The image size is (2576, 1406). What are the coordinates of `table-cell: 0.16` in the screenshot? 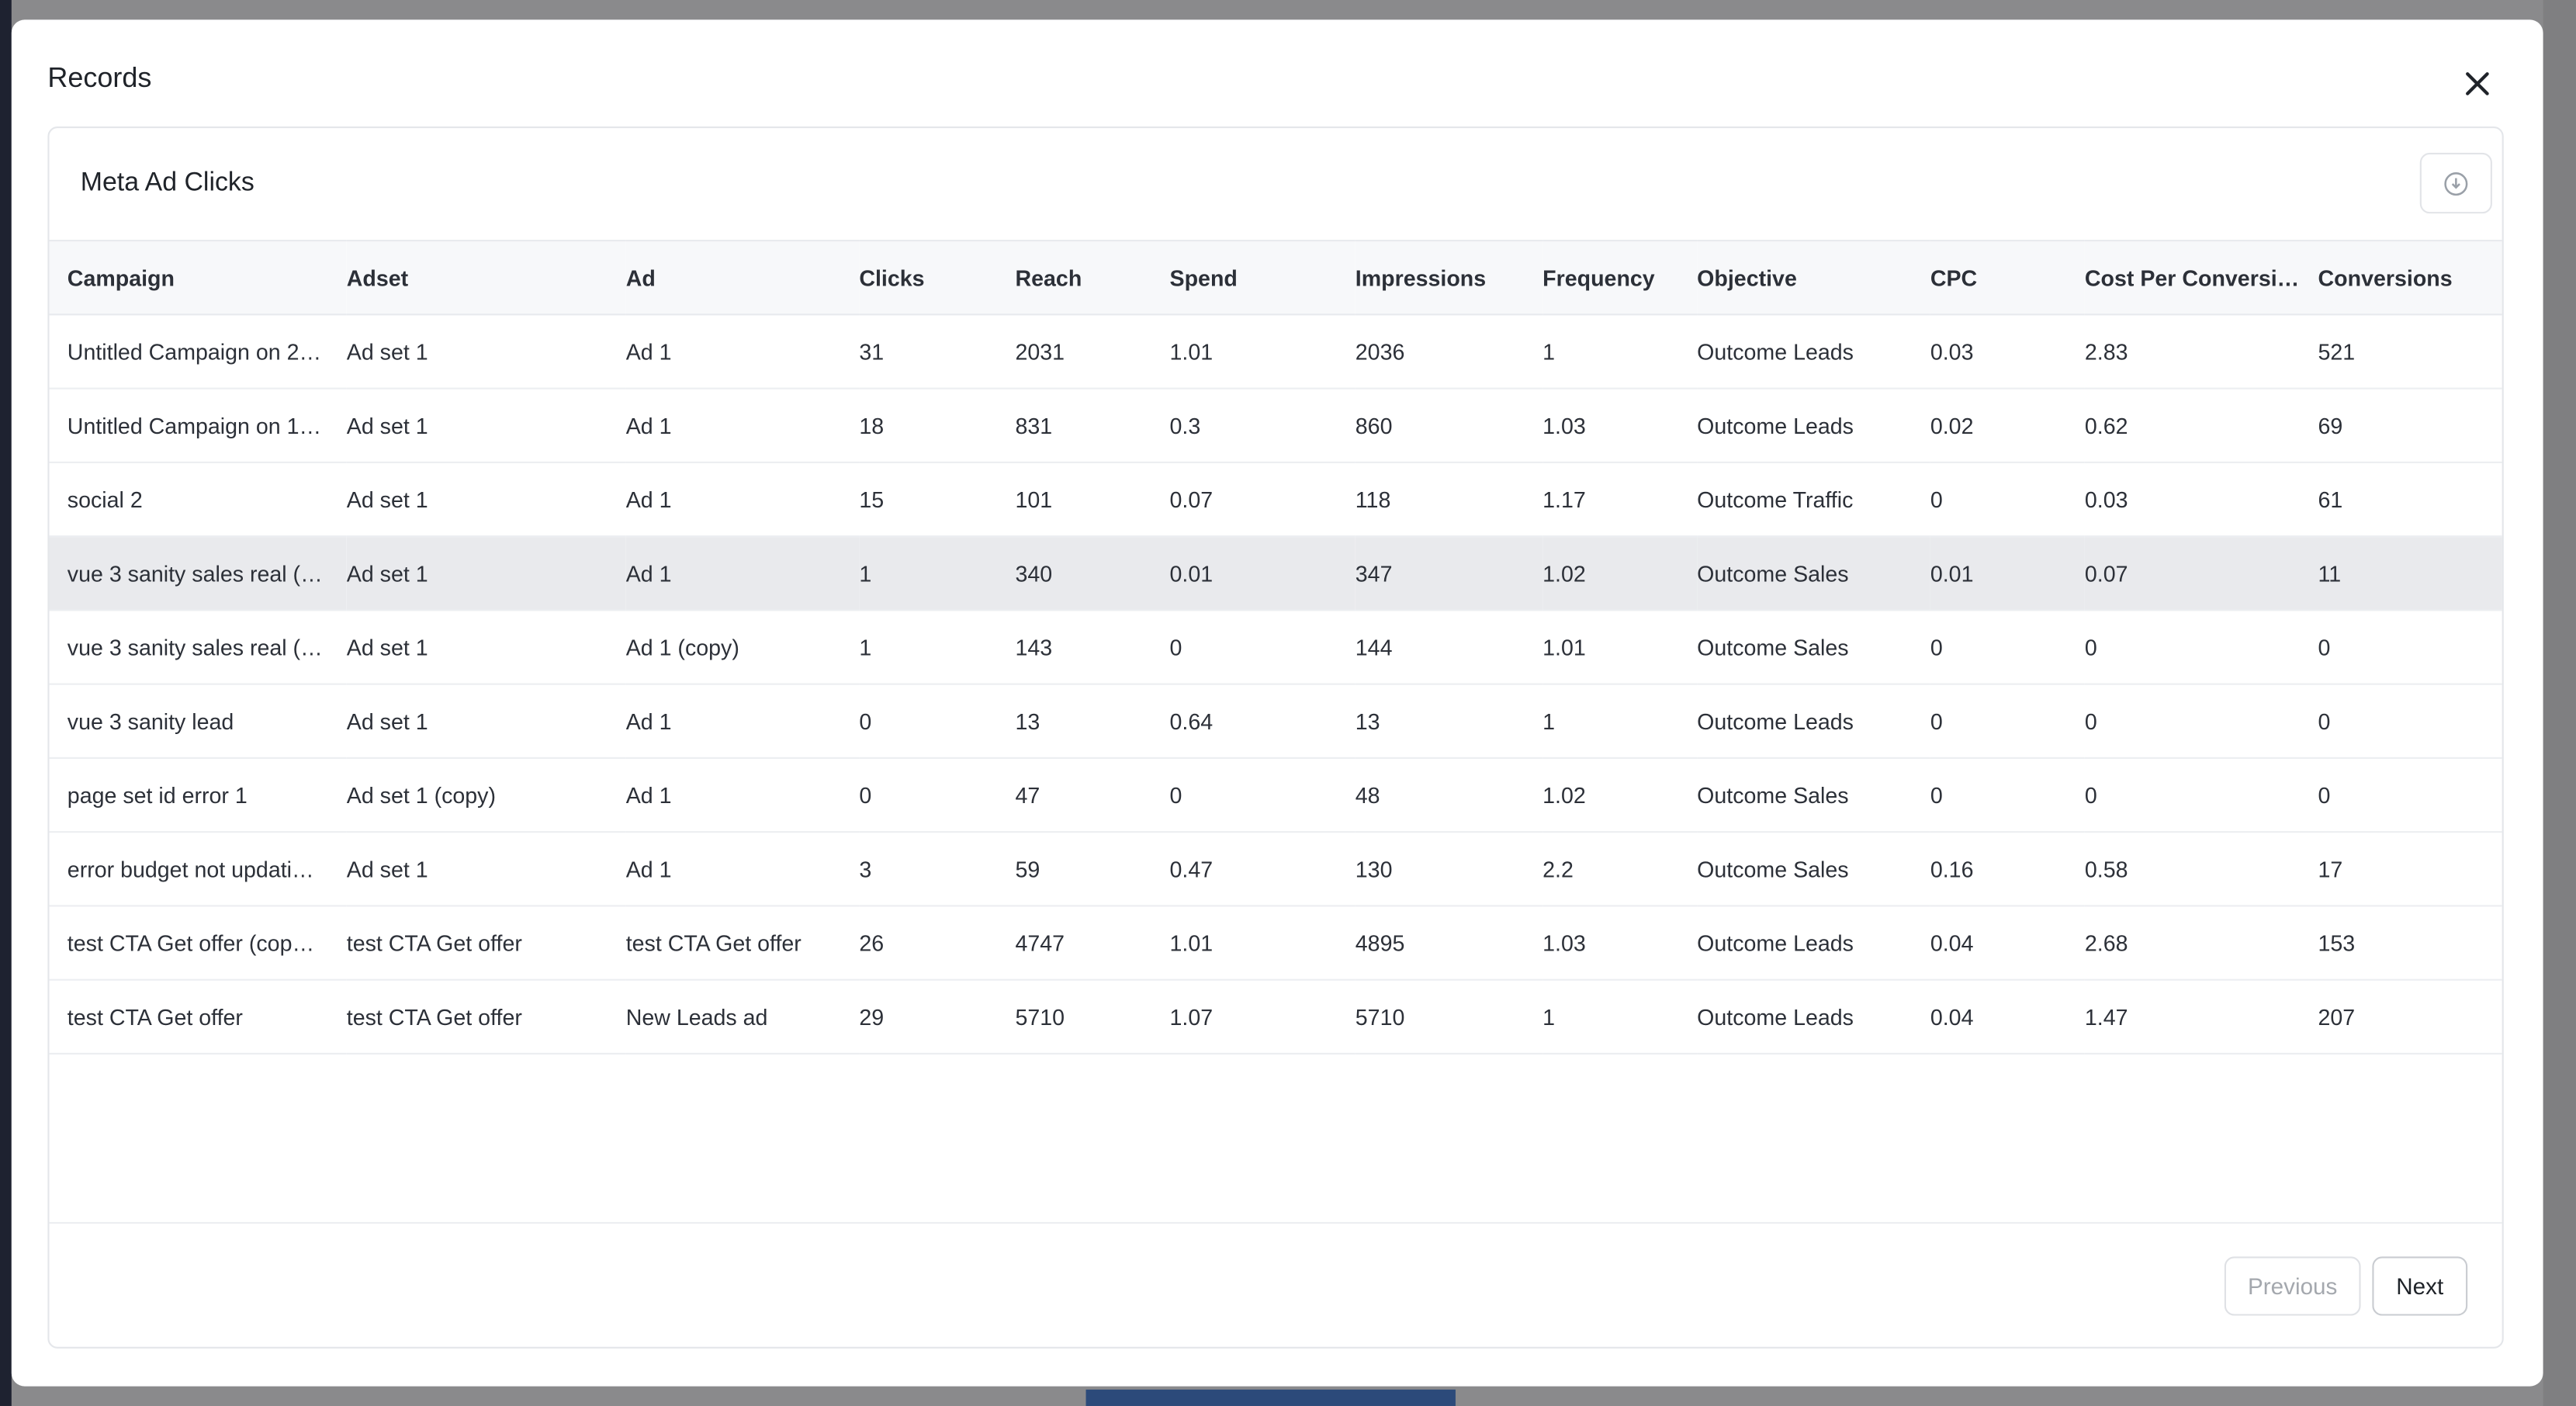 It's located at (2008, 869).